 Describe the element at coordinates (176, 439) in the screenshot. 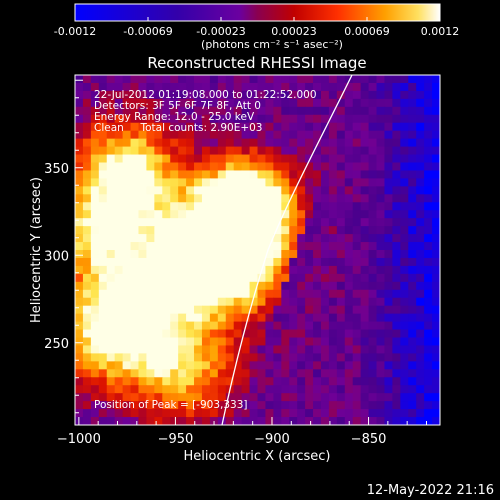

I see `x-tick-label: −950` at that location.